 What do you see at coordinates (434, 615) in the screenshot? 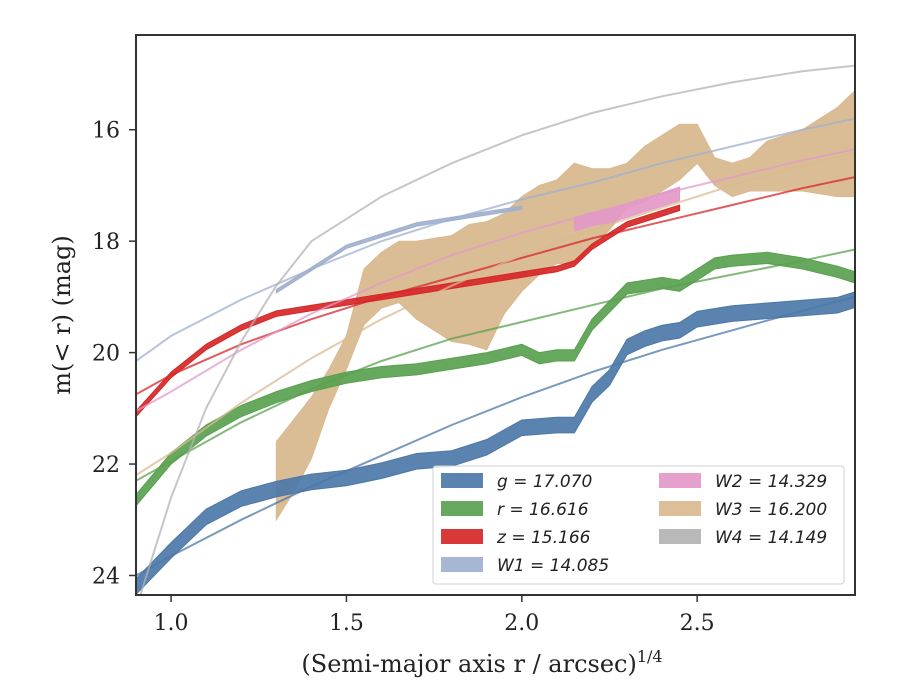
I see `x-axis: 1.0 1.5 2.0 2.5` at bounding box center [434, 615].